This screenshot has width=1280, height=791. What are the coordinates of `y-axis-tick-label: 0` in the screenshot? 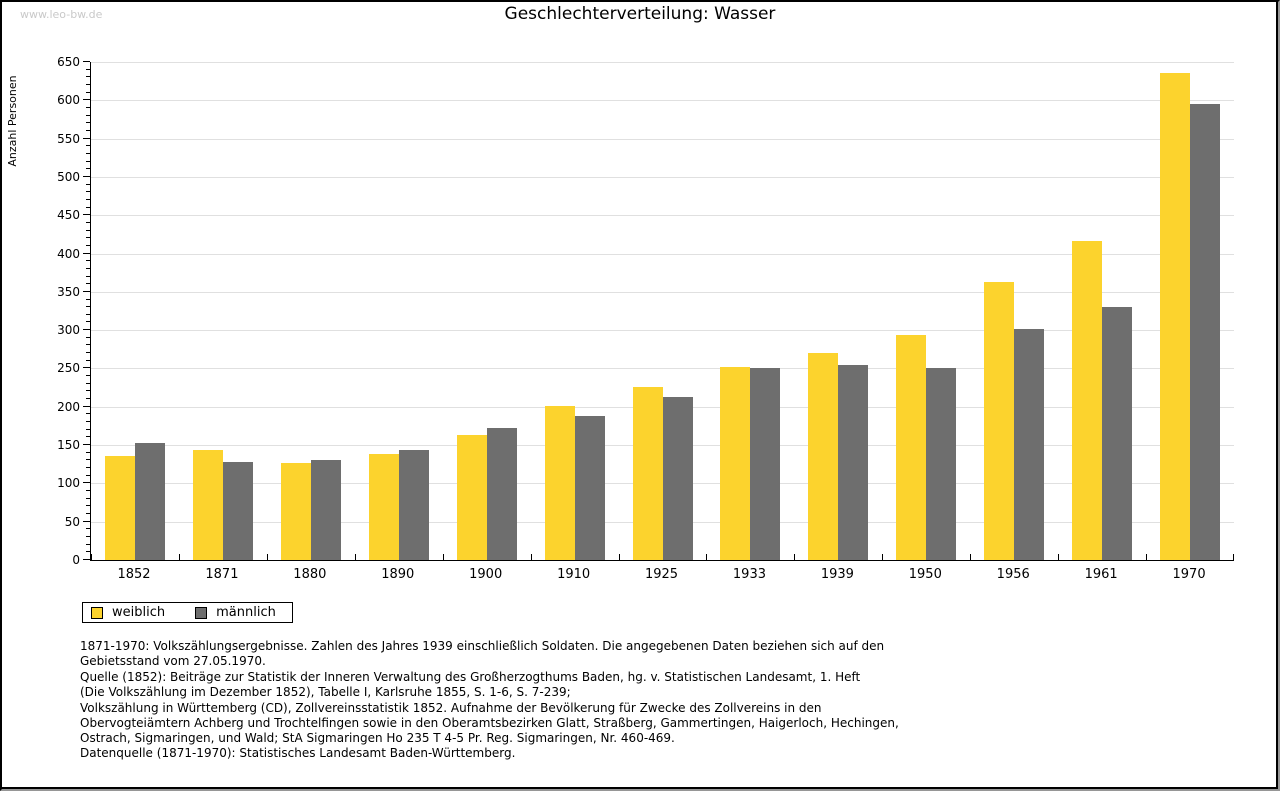 It's located at (76, 560).